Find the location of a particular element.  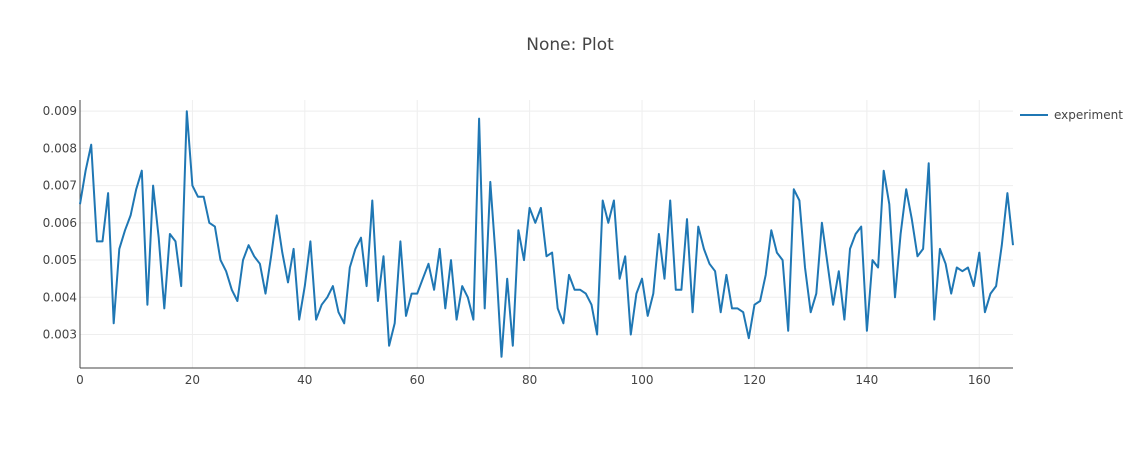

x-tick-label: 0 is located at coordinates (80, 380).